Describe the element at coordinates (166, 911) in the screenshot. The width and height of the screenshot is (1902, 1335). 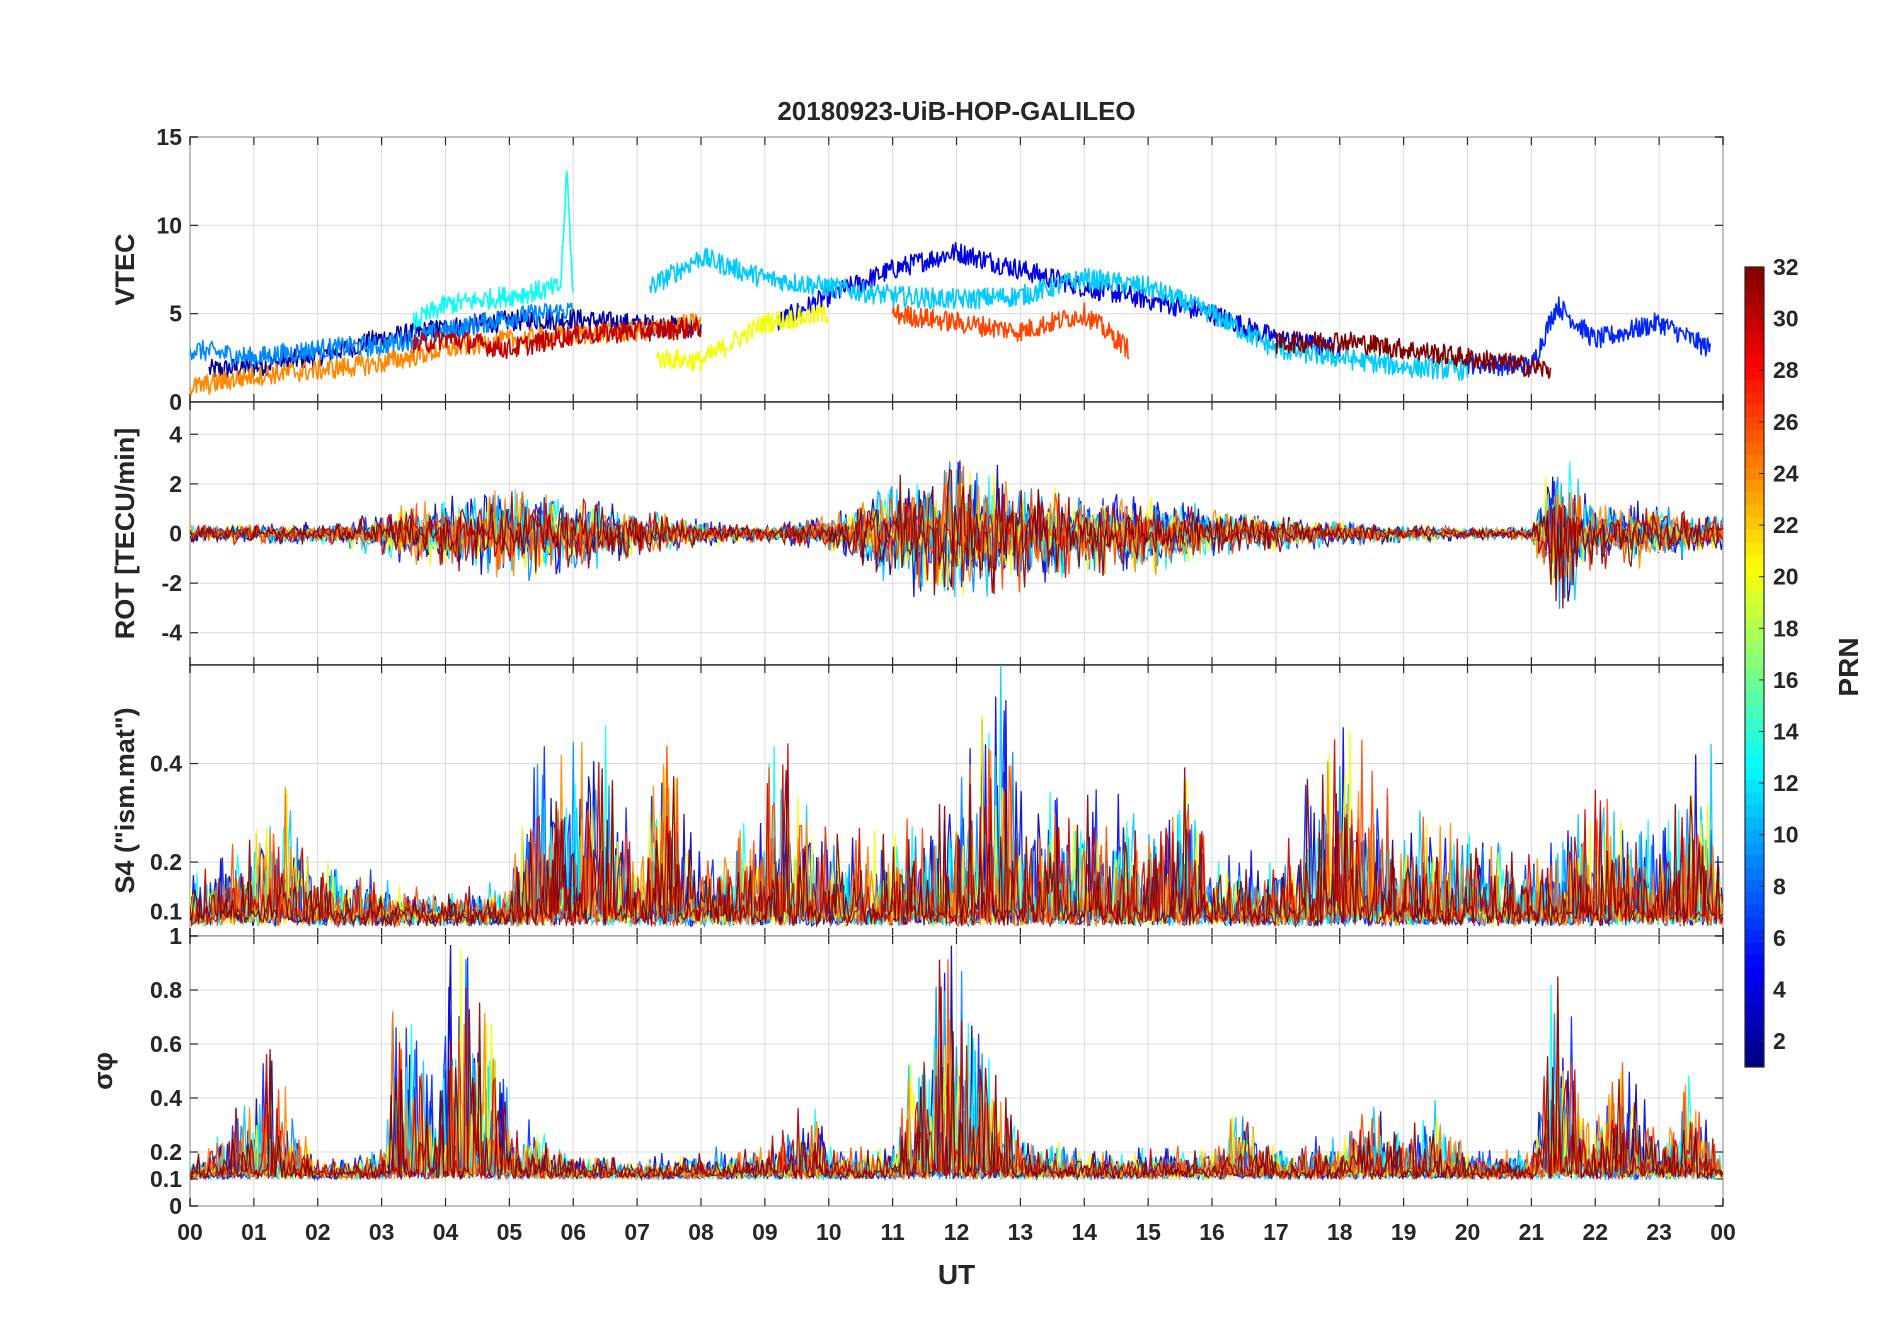
I see `y-tick-label: 0.1` at that location.